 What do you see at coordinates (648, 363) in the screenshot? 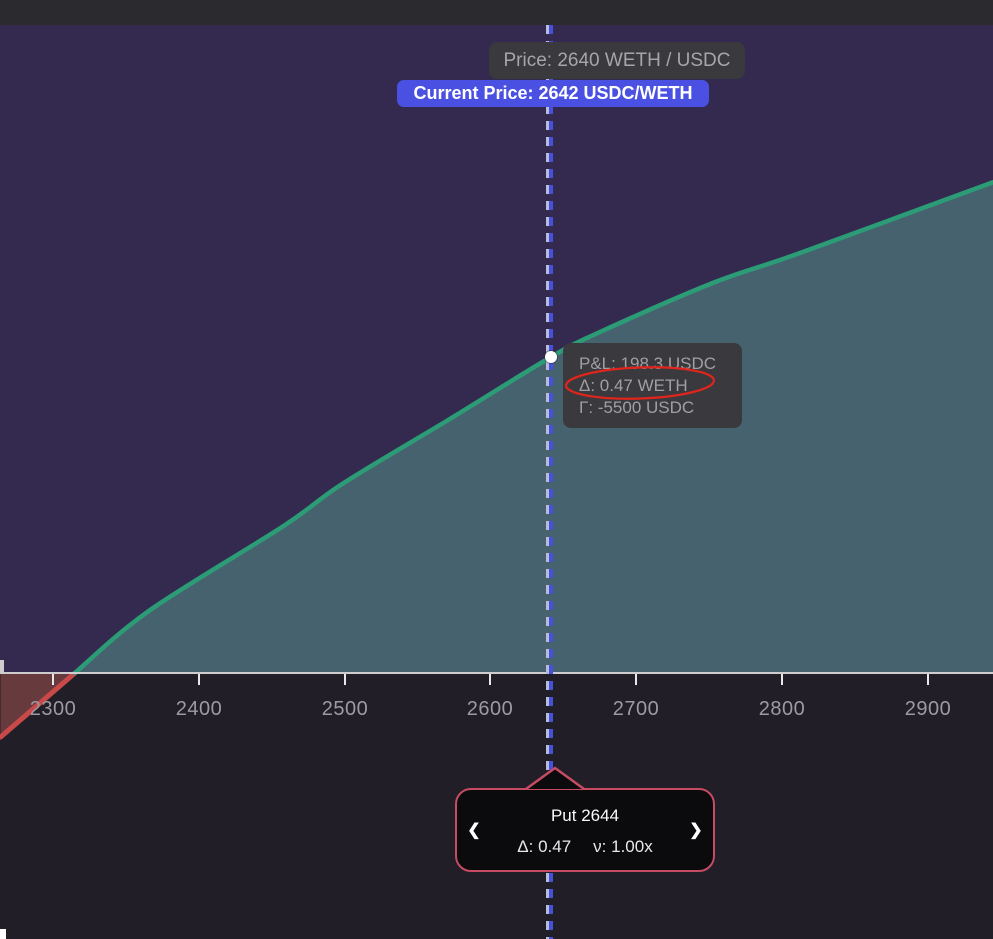
I see `pnl-value: P&L: 198.3 USDC` at bounding box center [648, 363].